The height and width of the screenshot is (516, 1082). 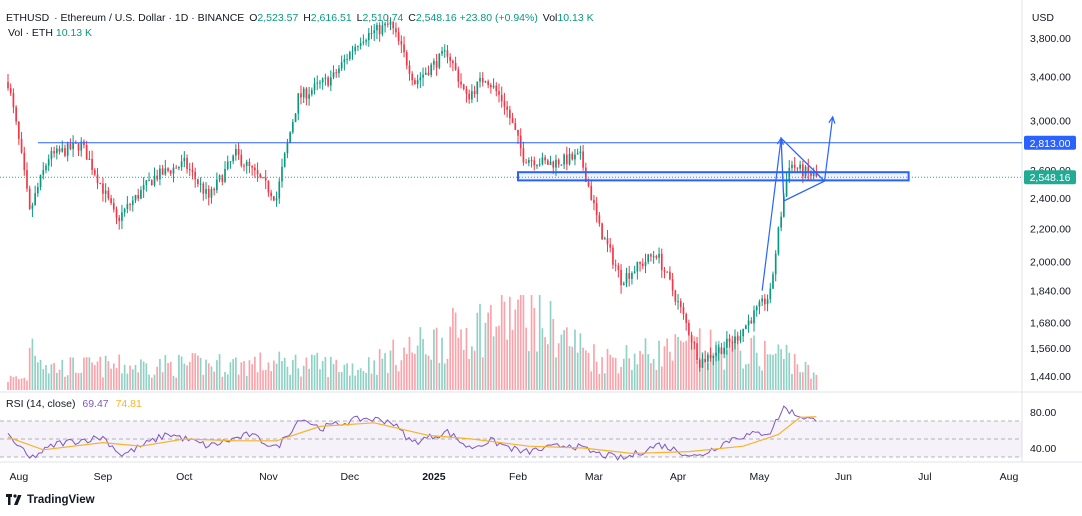 I want to click on tradingview-brand: TradingView, so click(x=50, y=500).